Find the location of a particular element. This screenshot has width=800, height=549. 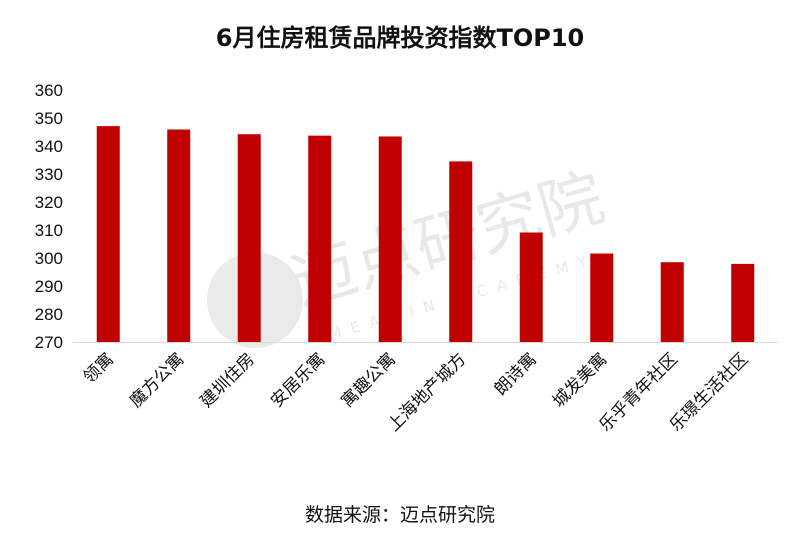

x-tick-label: 朗诗寓 is located at coordinates (516, 374).